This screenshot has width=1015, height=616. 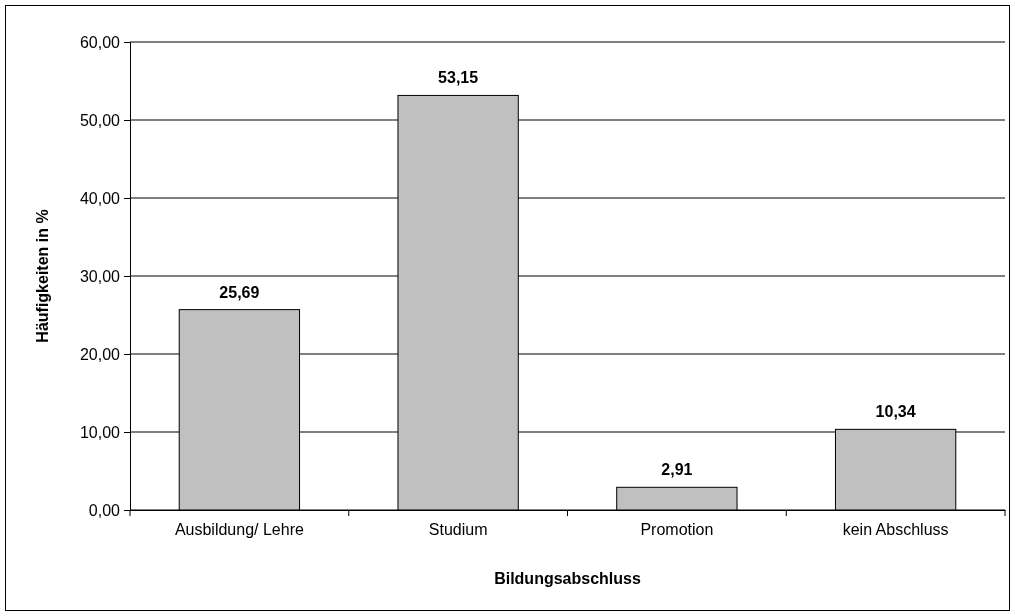 I want to click on y-tick-label: 50,00, so click(x=100, y=120).